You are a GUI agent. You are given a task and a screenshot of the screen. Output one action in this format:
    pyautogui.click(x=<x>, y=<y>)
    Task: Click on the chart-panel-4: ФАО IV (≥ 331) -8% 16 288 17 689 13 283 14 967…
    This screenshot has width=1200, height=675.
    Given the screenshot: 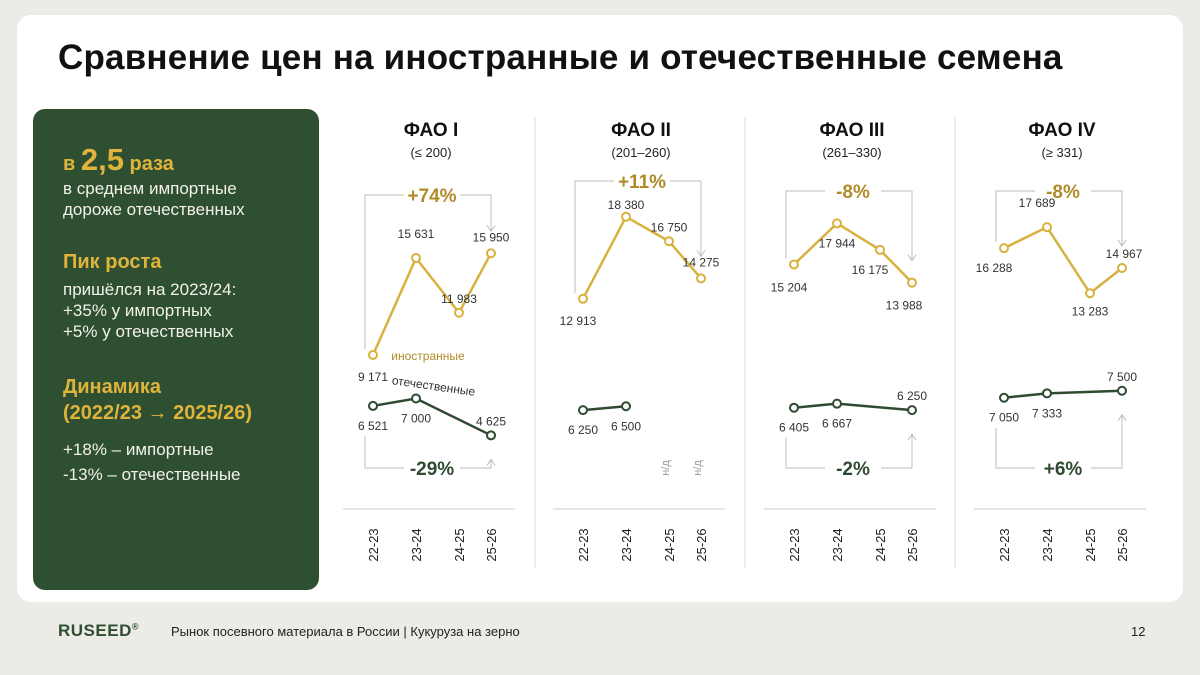 What is the action you would take?
    pyautogui.click(x=1060, y=341)
    